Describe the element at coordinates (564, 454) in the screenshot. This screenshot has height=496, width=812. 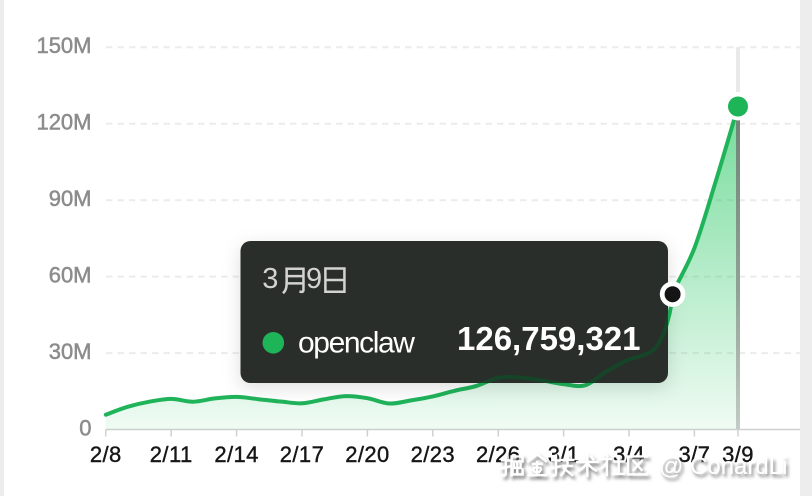
I see `svg-text: 3/1` at that location.